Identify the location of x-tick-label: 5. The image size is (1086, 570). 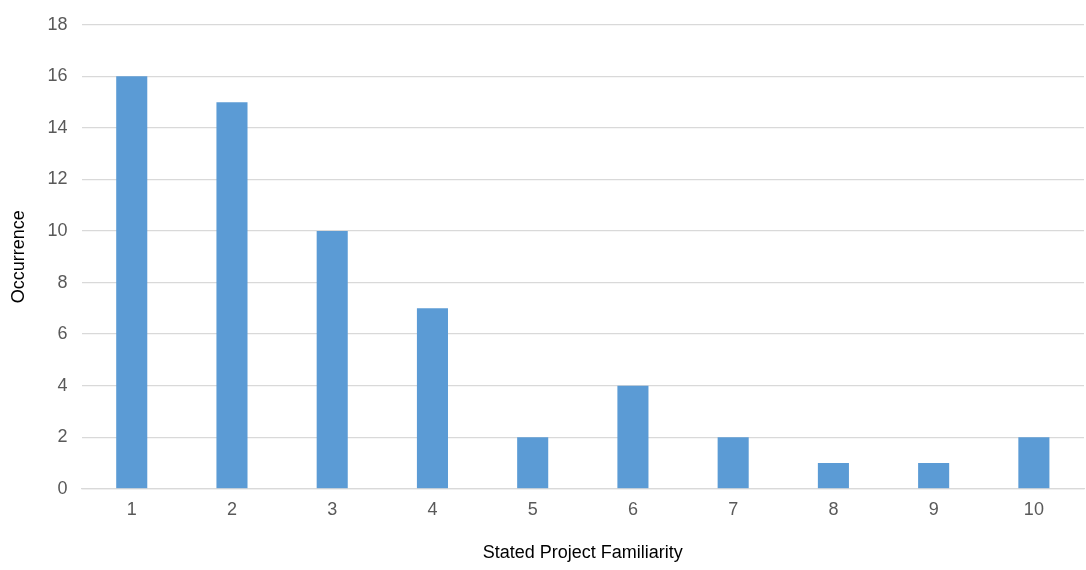
(532, 508).